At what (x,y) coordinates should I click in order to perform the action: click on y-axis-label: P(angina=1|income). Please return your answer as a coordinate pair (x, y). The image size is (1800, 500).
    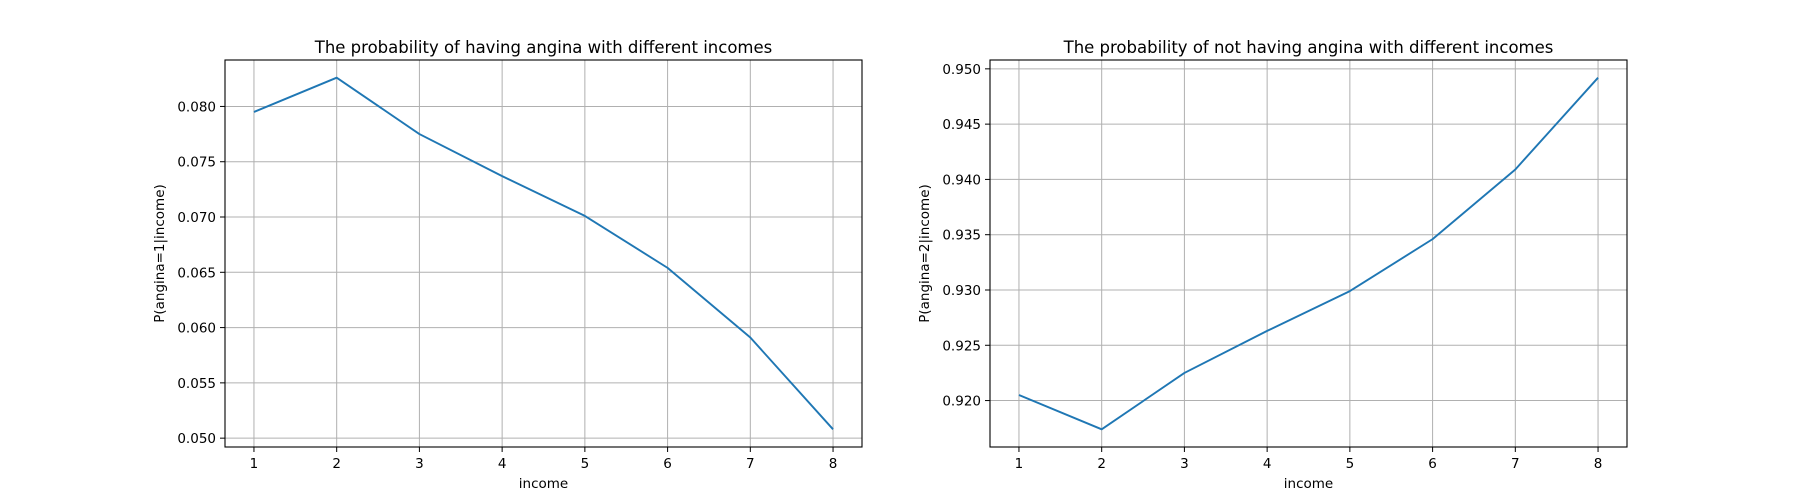
    Looking at the image, I should click on (160, 253).